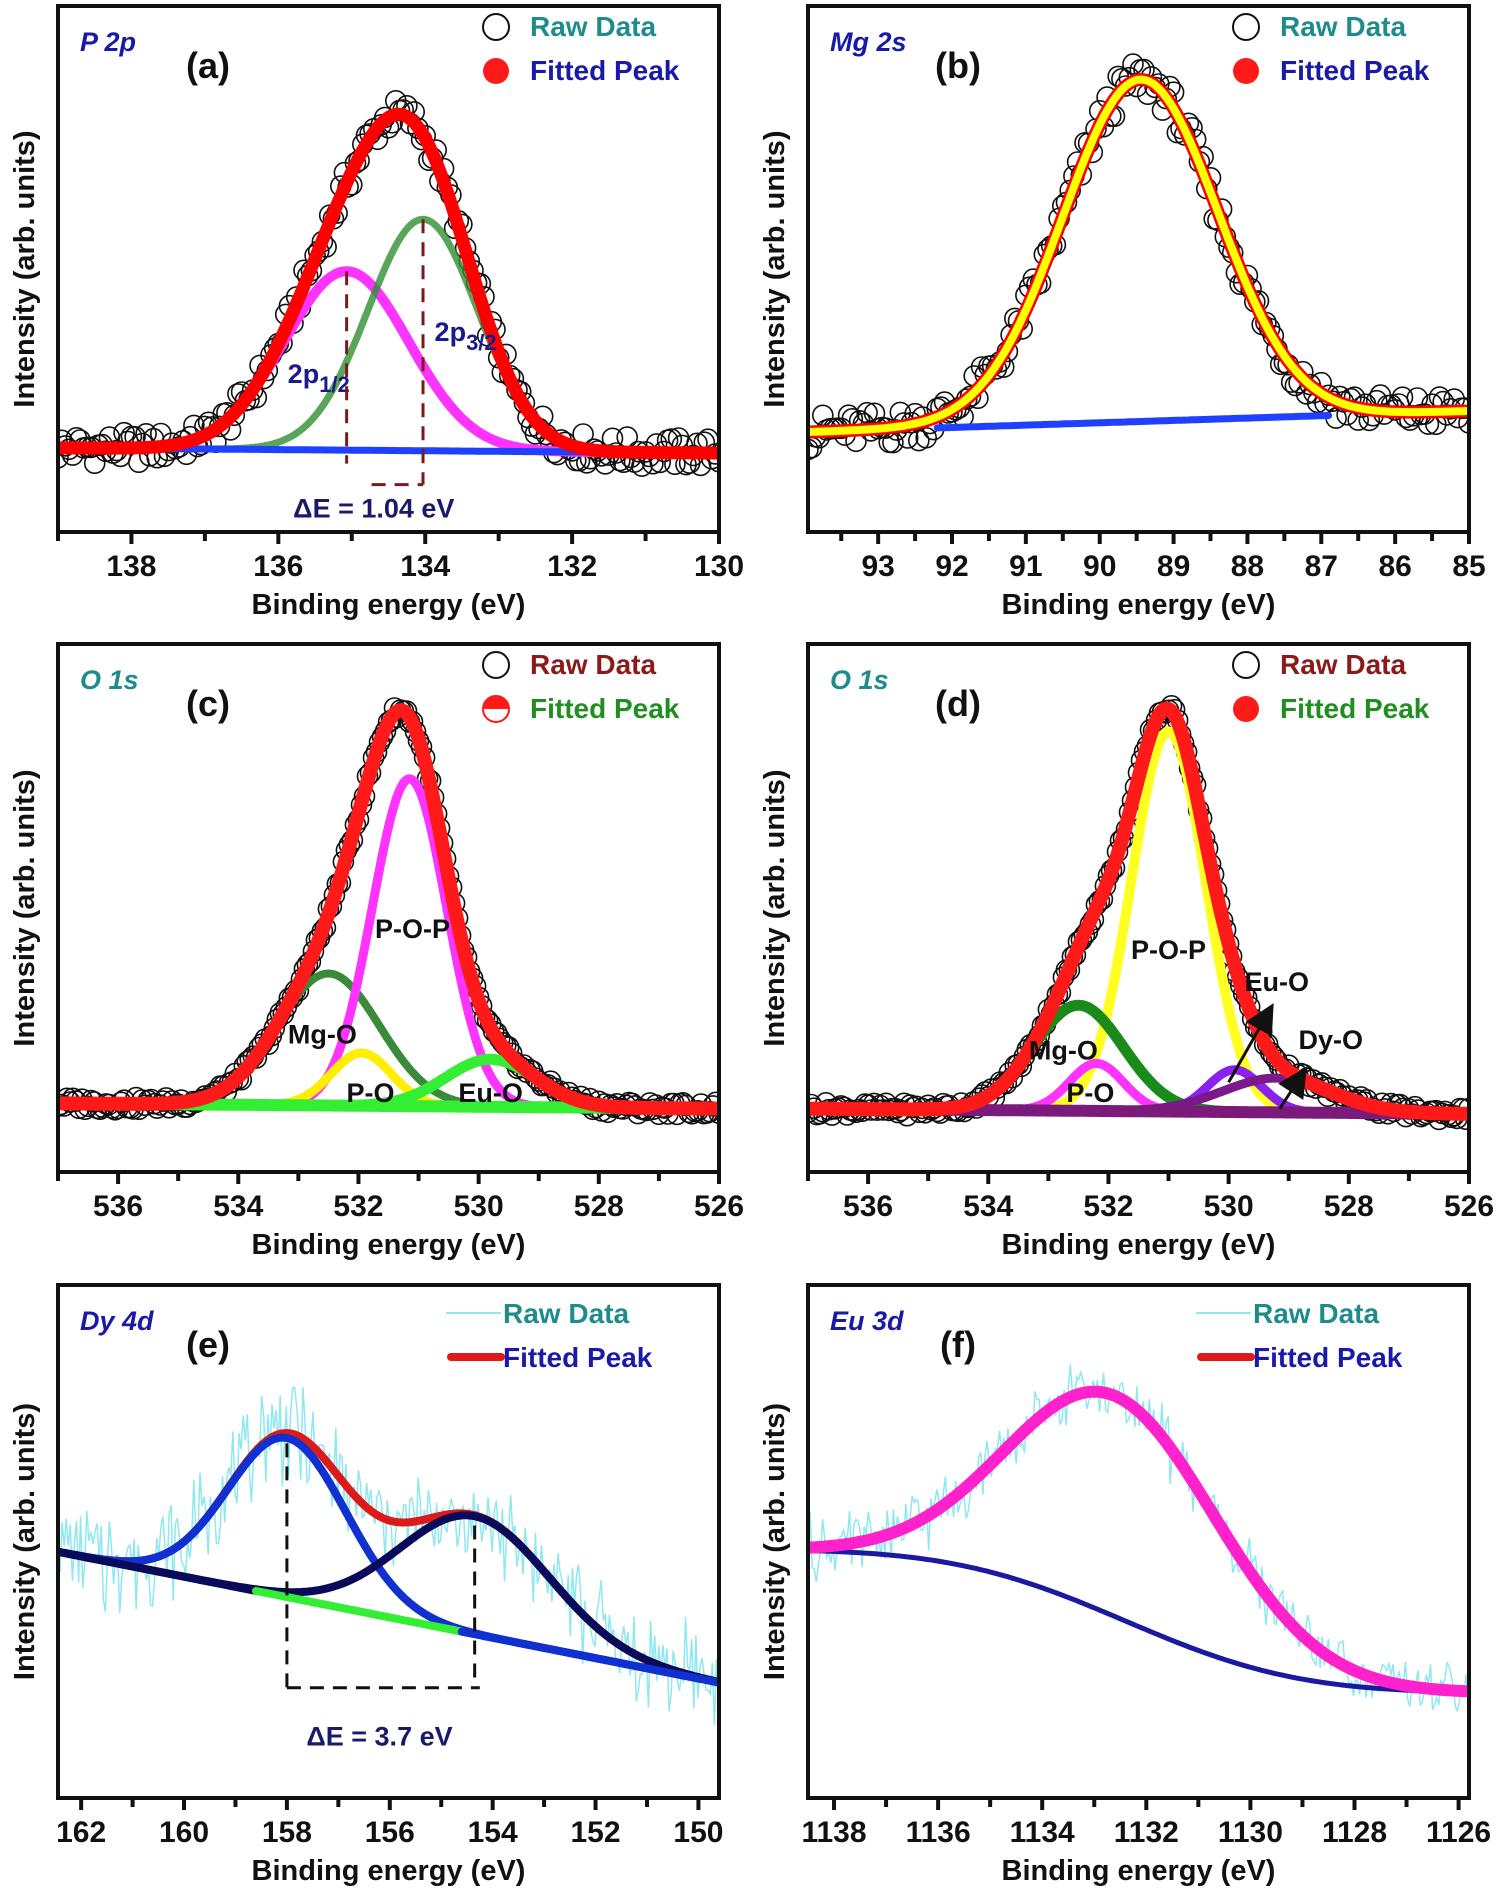 The height and width of the screenshot is (1899, 1500). I want to click on x-tick-label: 1130, so click(1250, 1832).